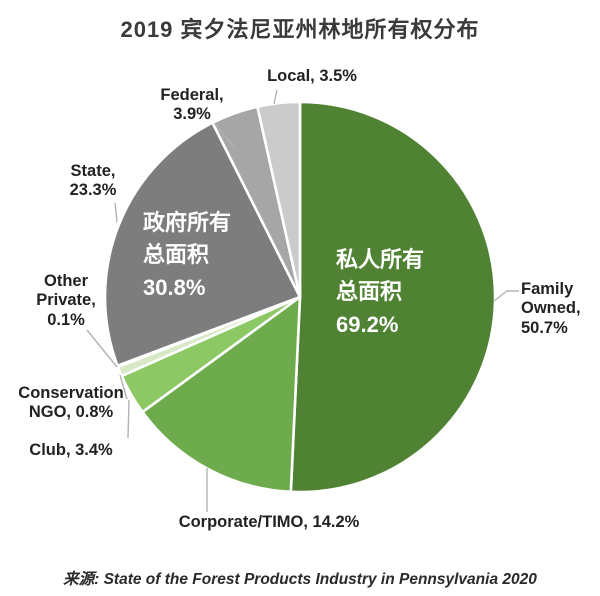 The height and width of the screenshot is (596, 600). Describe the element at coordinates (300, 29) in the screenshot. I see `chart-title: 2019 宾夕法尼亚州林地所有权分布` at that location.